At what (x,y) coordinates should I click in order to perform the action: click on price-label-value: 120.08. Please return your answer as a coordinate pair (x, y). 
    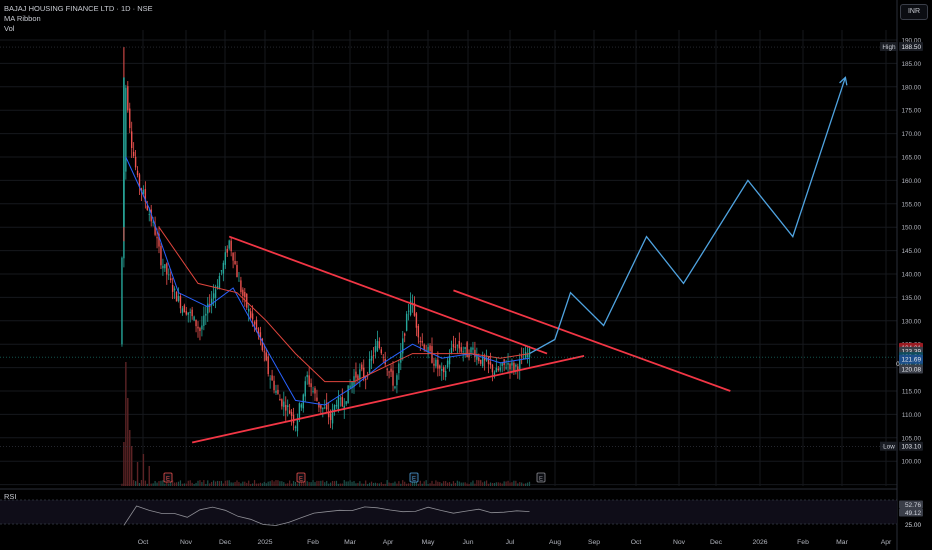
    Looking at the image, I should click on (911, 369).